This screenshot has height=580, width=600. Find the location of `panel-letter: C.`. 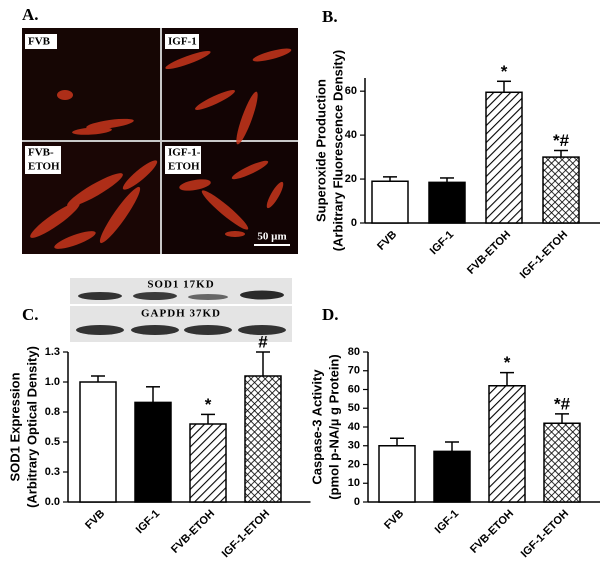

panel-letter: C. is located at coordinates (30, 314).